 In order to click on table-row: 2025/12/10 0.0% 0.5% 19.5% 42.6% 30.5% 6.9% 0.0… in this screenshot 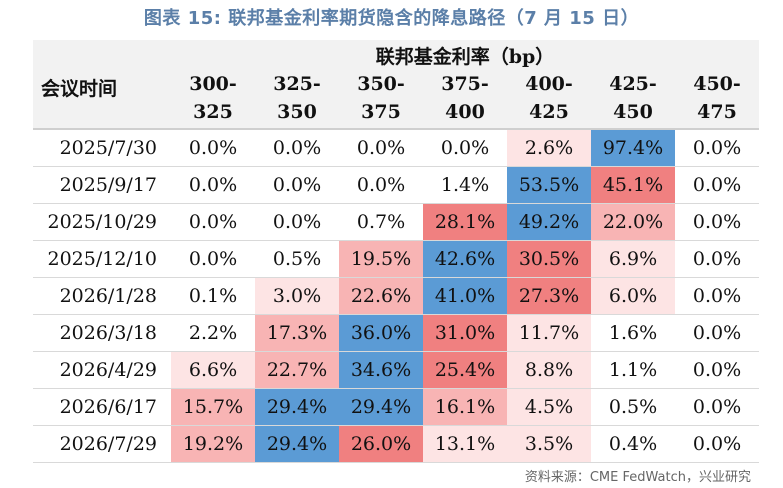, I will do `click(396, 259)`.